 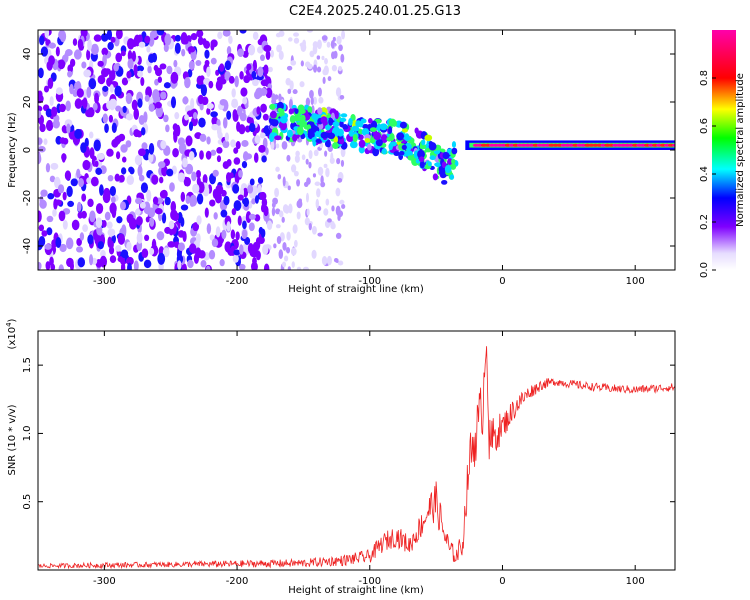 What do you see at coordinates (356, 590) in the screenshot?
I see `snr-x-label: Height of straight line (km)` at bounding box center [356, 590].